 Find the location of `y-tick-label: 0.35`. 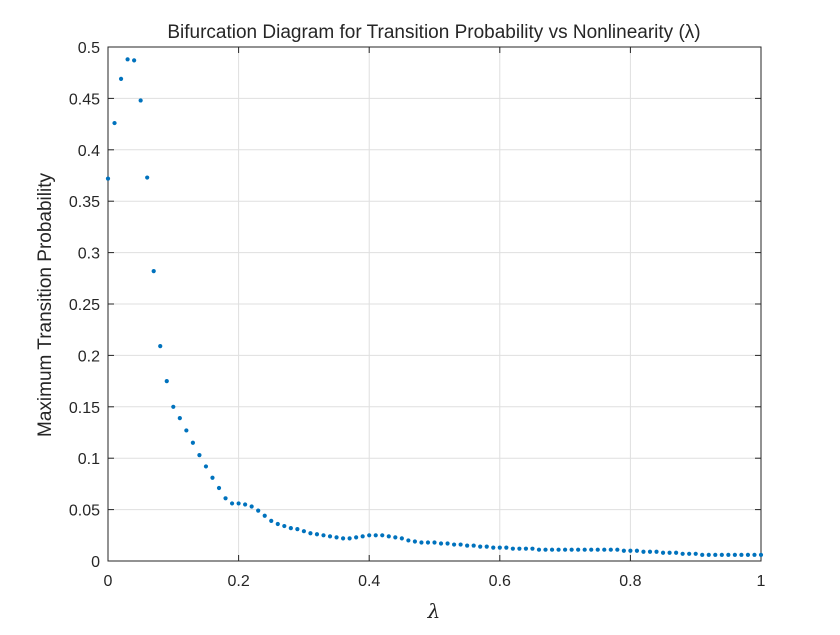

y-tick-label: 0.35 is located at coordinates (84, 202).